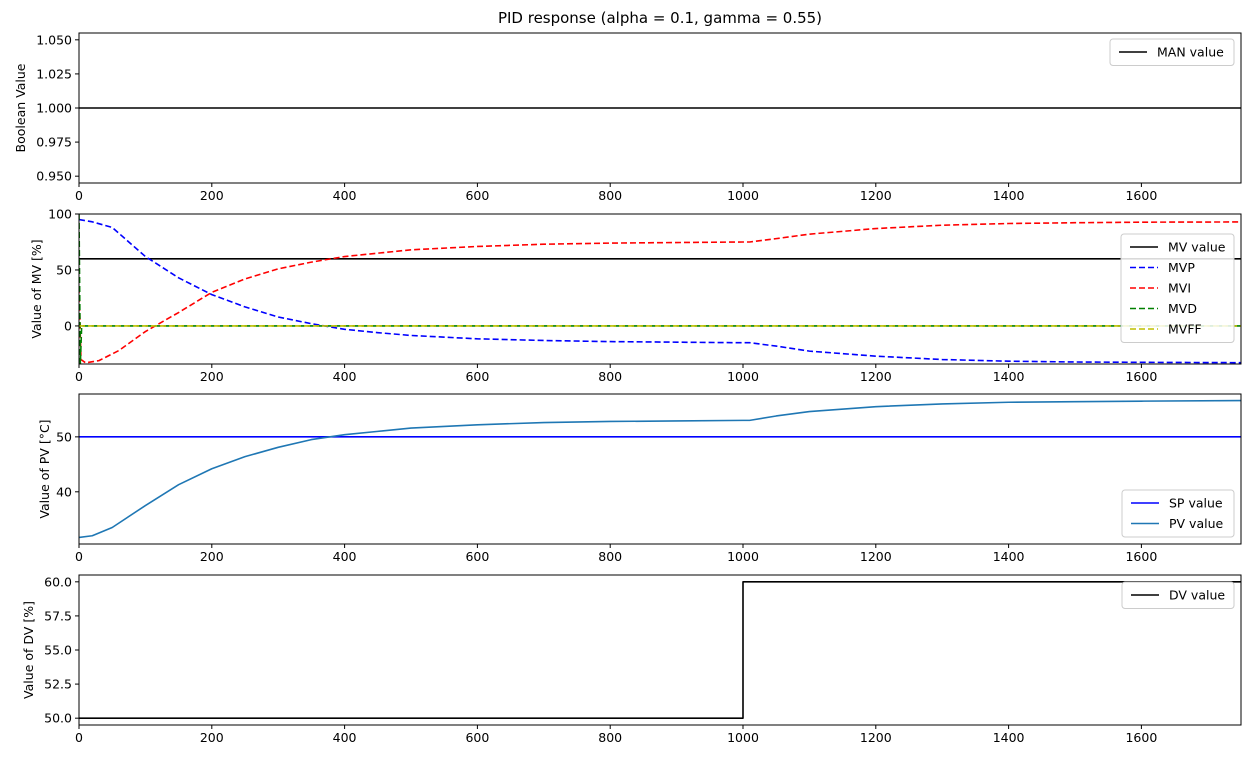  What do you see at coordinates (68, 325) in the screenshot?
I see `y-tick-label: 0` at bounding box center [68, 325].